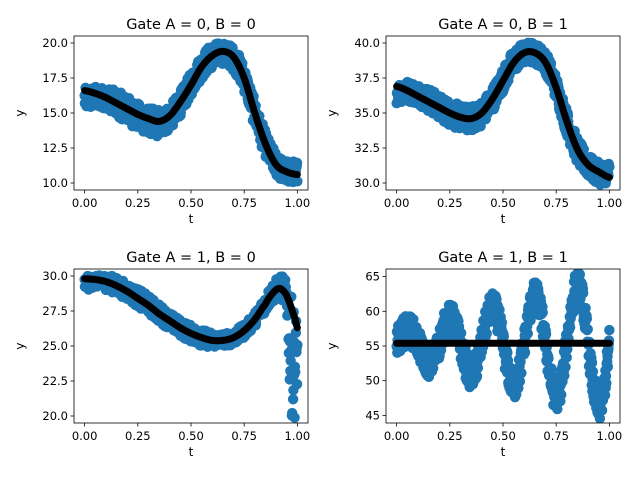 The width and height of the screenshot is (640, 480). What do you see at coordinates (372, 415) in the screenshot?
I see `y-tick-label: 45` at bounding box center [372, 415].